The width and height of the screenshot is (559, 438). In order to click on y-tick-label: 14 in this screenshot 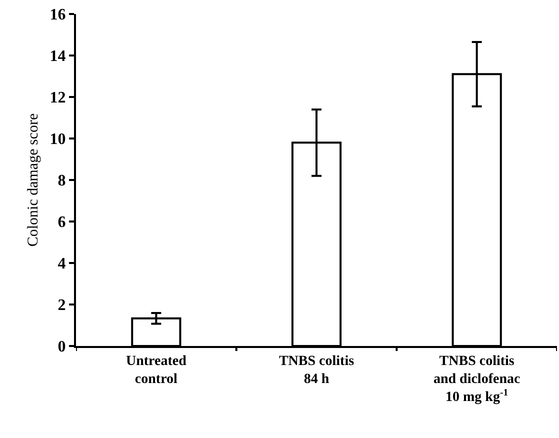, I will do `click(58, 57)`.